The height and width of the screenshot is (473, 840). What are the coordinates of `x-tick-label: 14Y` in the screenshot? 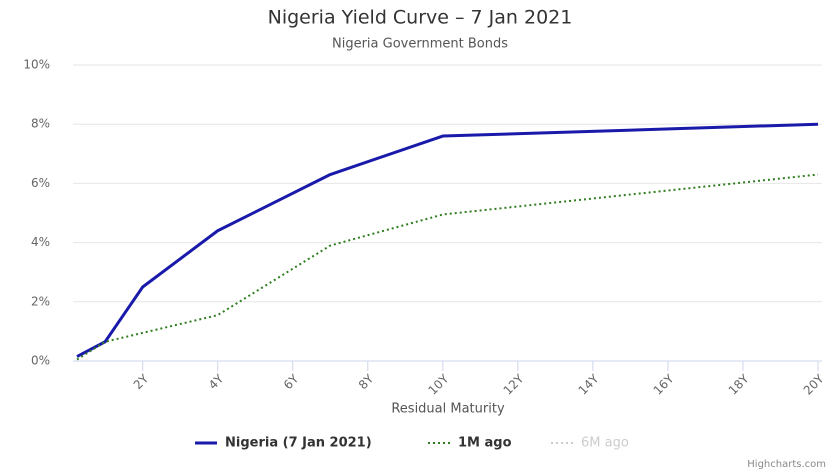 It's located at (589, 384).